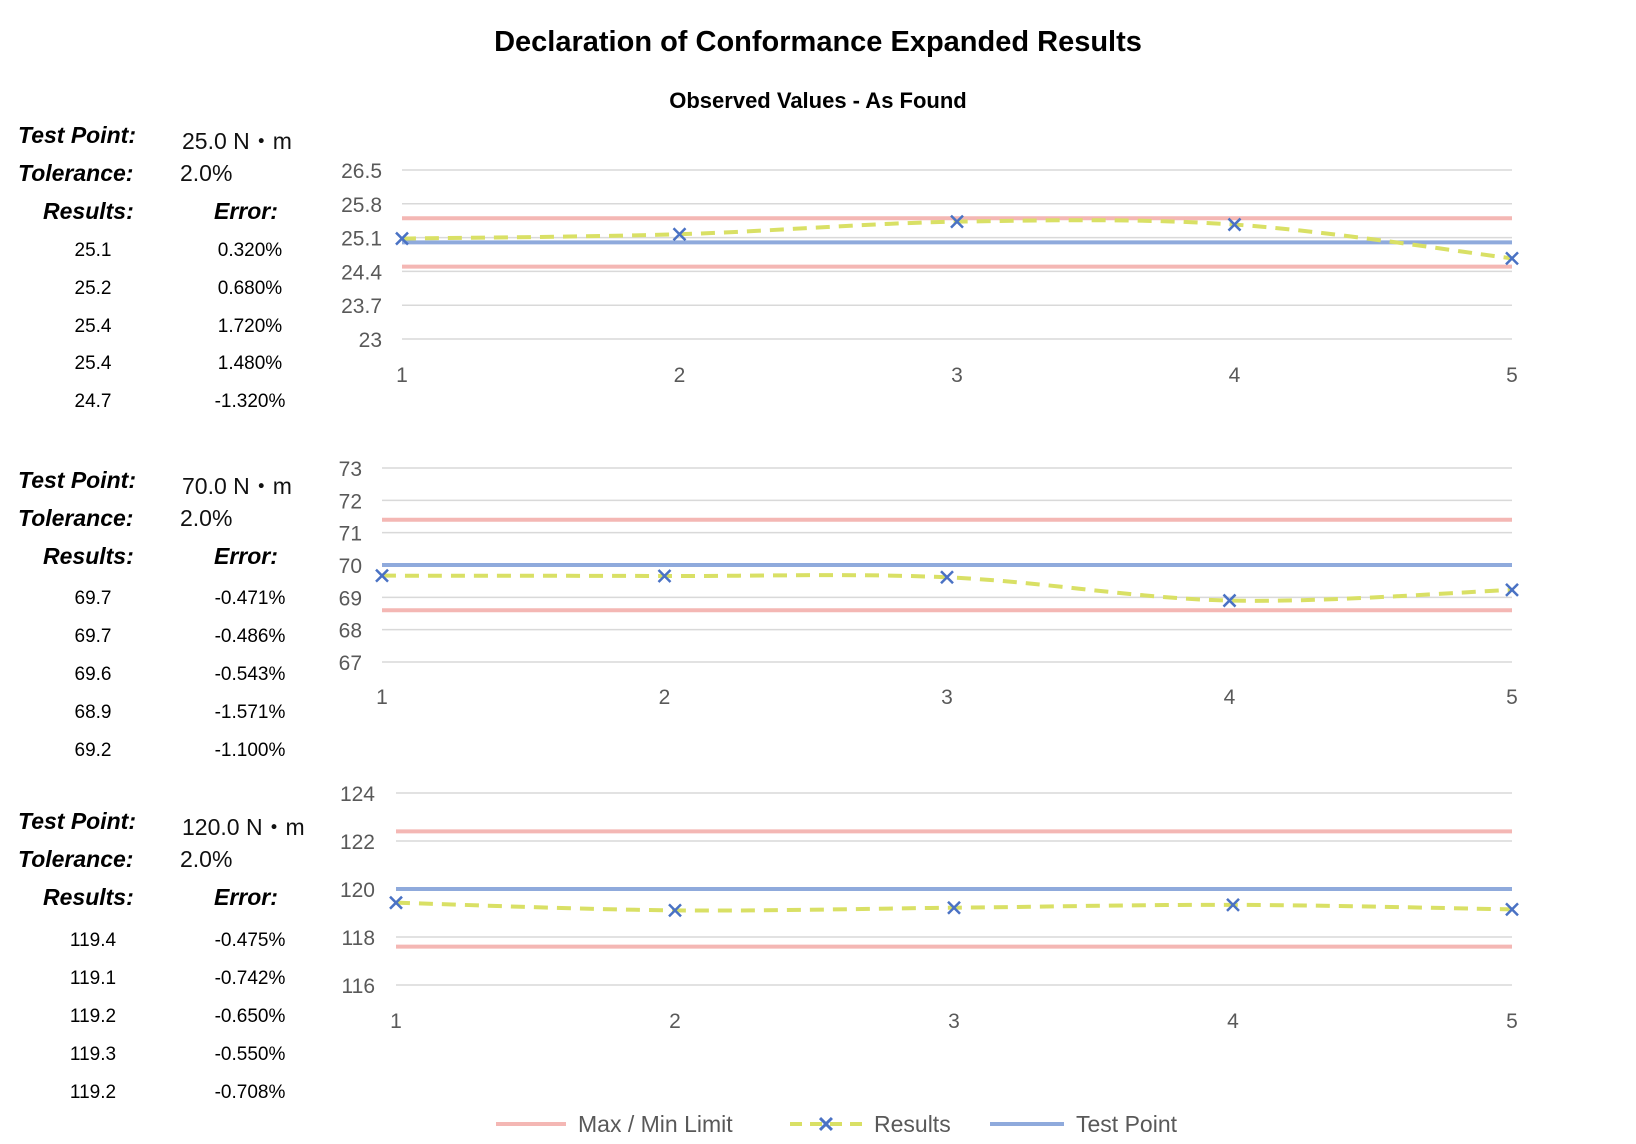 The height and width of the screenshot is (1144, 1636). Describe the element at coordinates (358, 986) in the screenshot. I see `y-tick-label: 116` at that location.